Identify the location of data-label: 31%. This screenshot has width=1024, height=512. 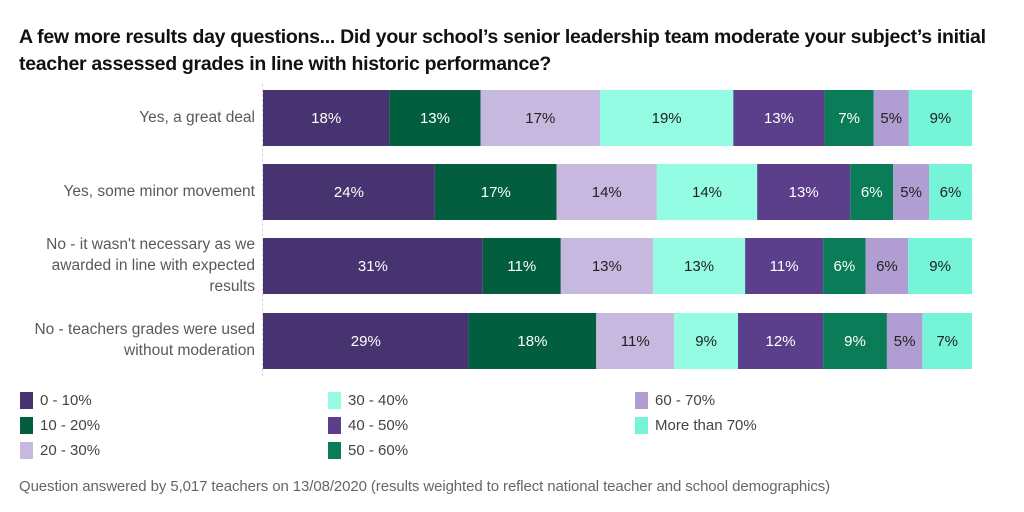
(373, 266).